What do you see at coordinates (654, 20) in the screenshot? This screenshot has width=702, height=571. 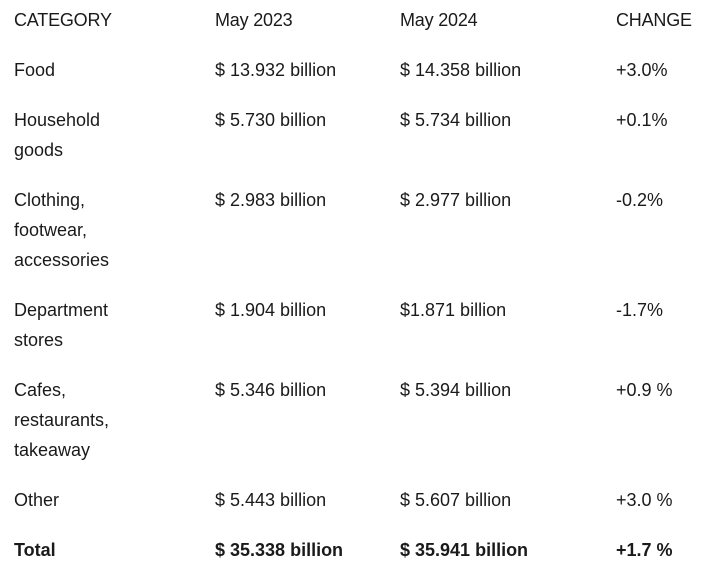 I see `header-change: CHANGE` at bounding box center [654, 20].